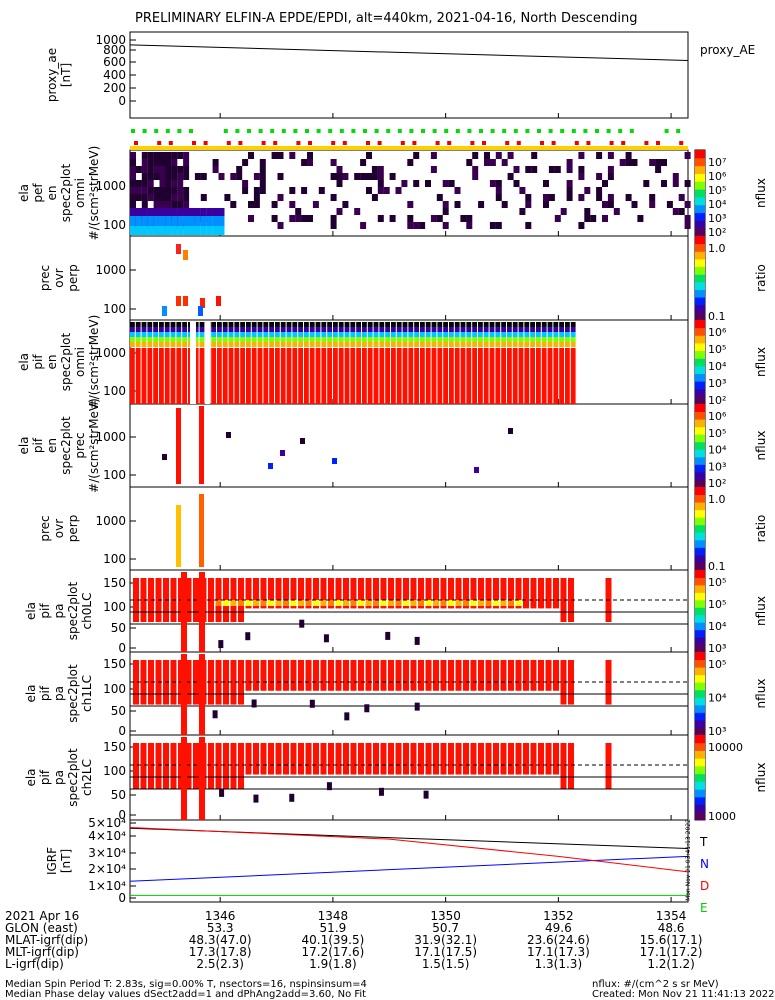 This screenshot has width=775, height=1000. I want to click on igrf-legend-e: E, so click(704, 908).